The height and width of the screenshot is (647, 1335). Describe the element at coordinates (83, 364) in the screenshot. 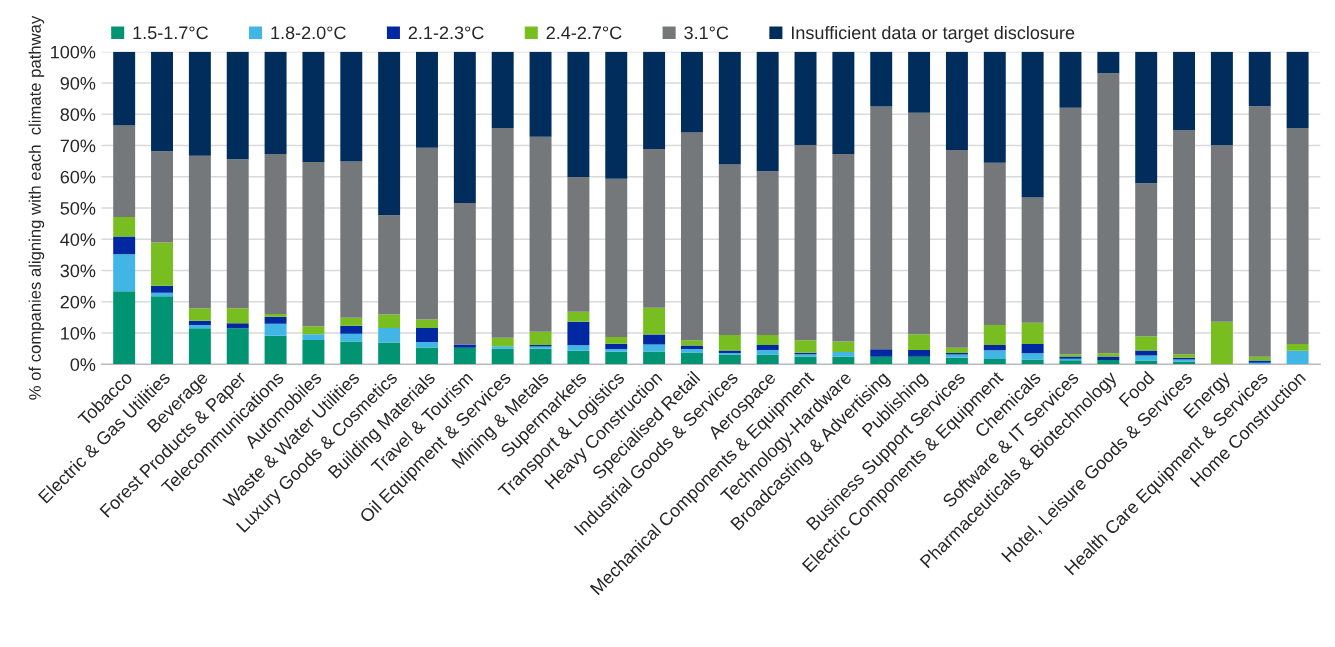

I see `y-tick-label: 0%` at that location.